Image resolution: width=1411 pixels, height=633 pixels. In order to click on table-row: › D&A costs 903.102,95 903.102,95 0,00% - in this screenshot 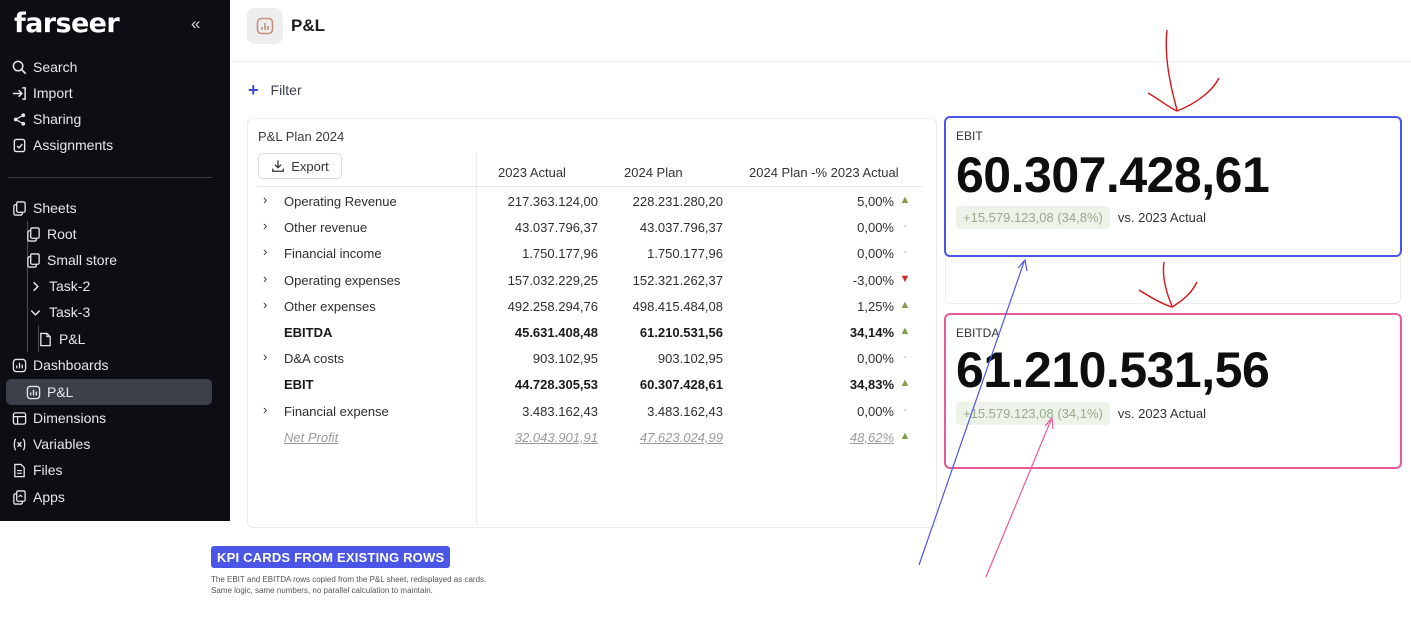, I will do `click(593, 359)`.